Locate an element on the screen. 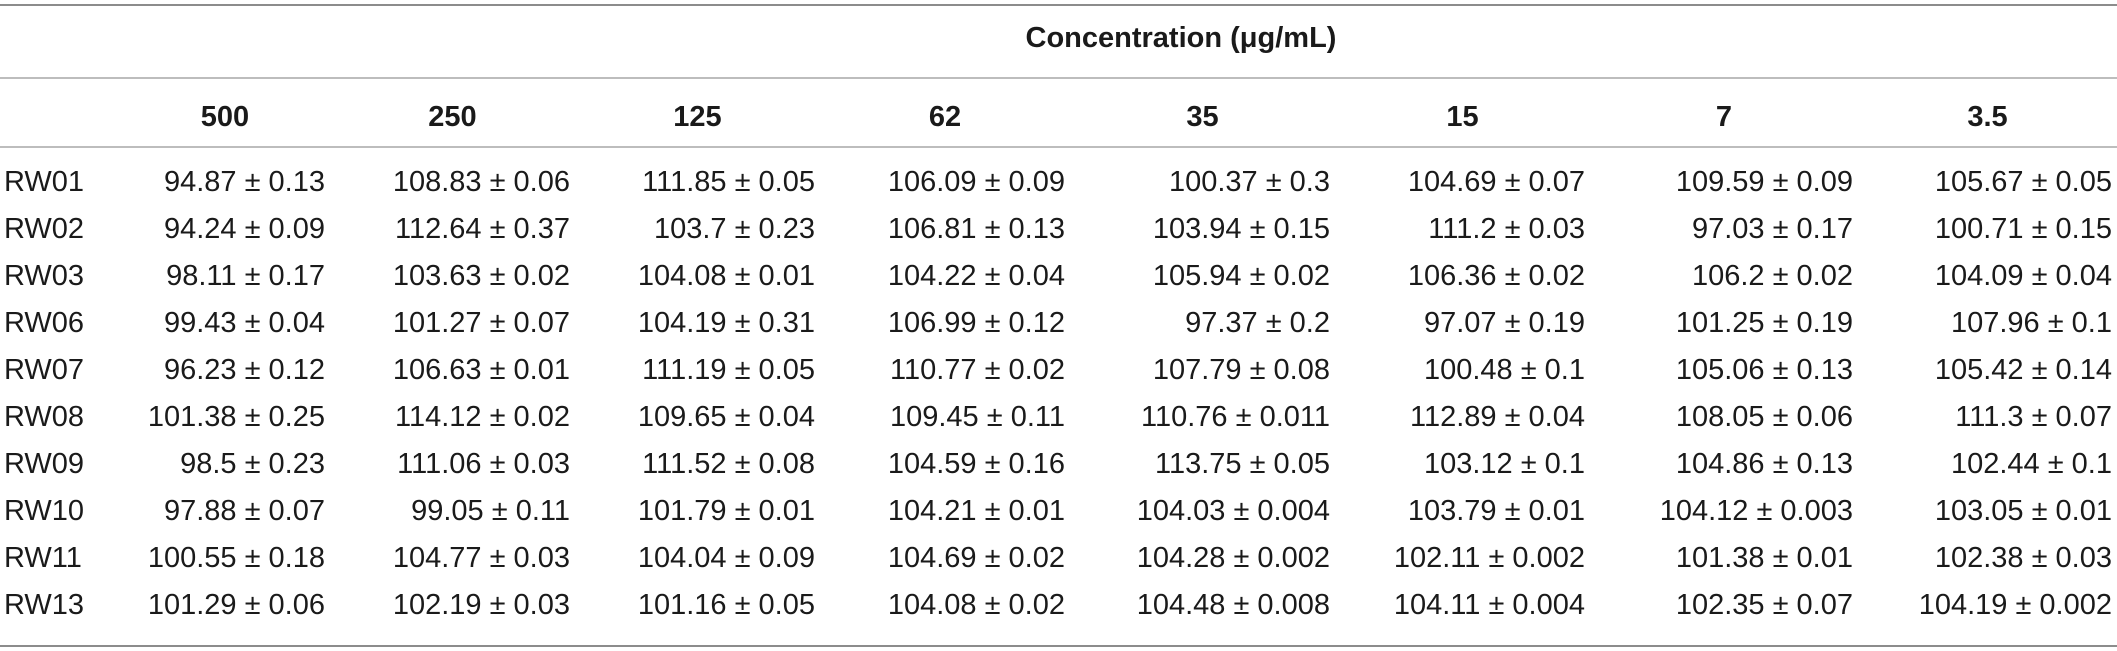 The image size is (2117, 651). table-cell: 110.76 ± 0.011 is located at coordinates (1235, 417).